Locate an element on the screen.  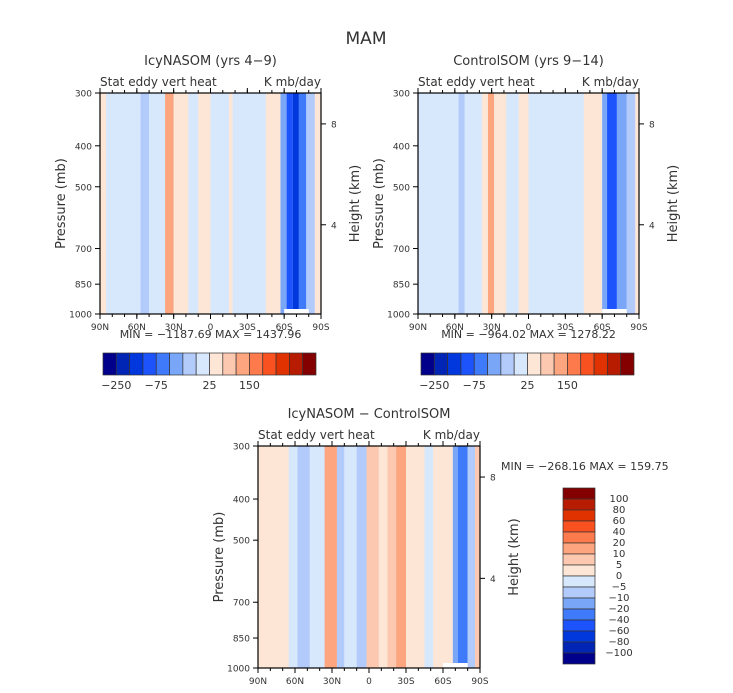
x-tick-label: 30N is located at coordinates (332, 682).